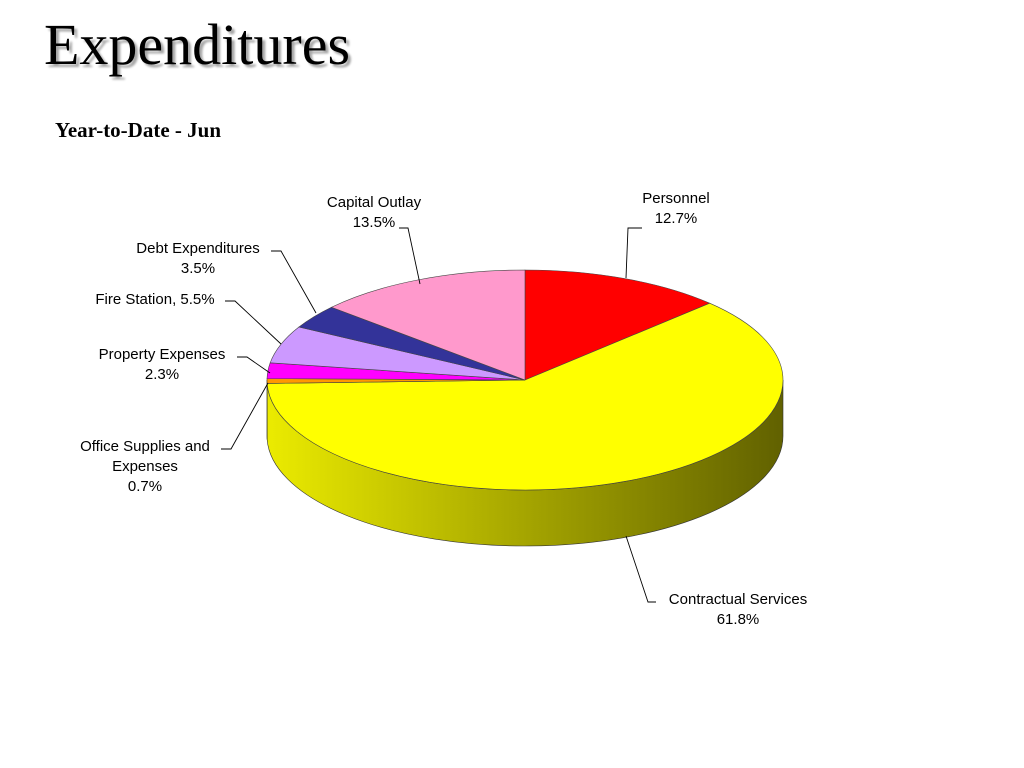  What do you see at coordinates (145, 486) in the screenshot?
I see `slice-label-line: 0.7%` at bounding box center [145, 486].